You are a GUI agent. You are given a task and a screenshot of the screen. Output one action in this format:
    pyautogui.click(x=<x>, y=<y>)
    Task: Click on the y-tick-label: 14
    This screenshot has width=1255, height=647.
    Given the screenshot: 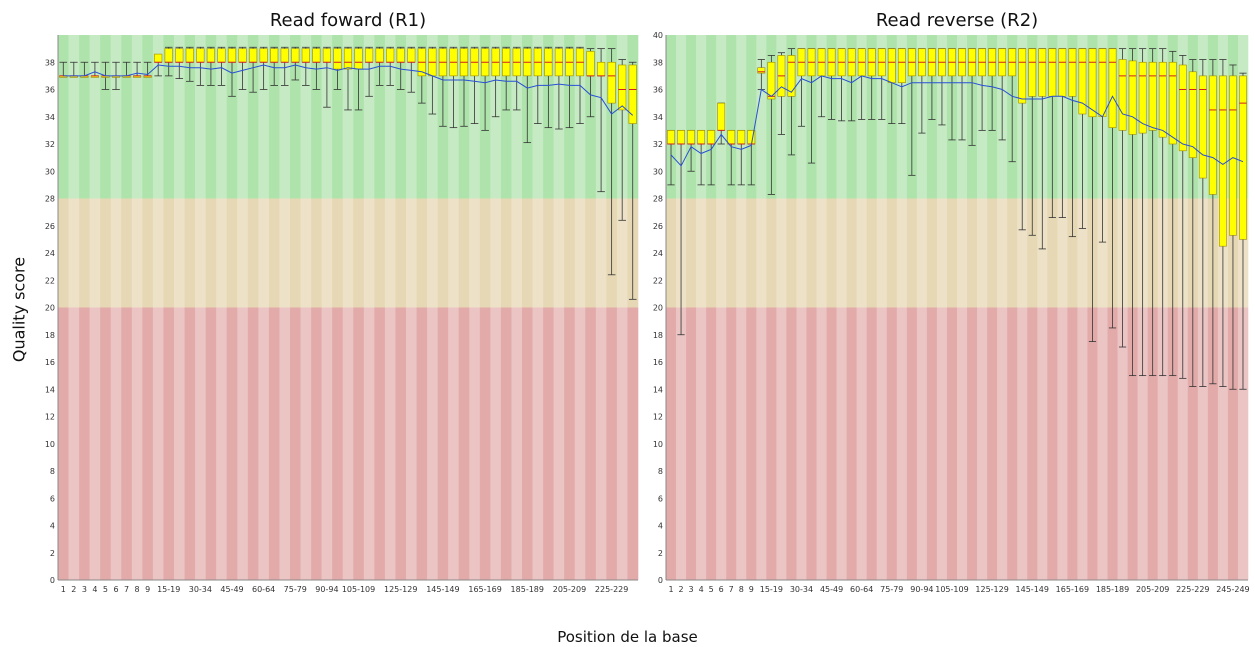 What is the action you would take?
    pyautogui.click(x=658, y=389)
    